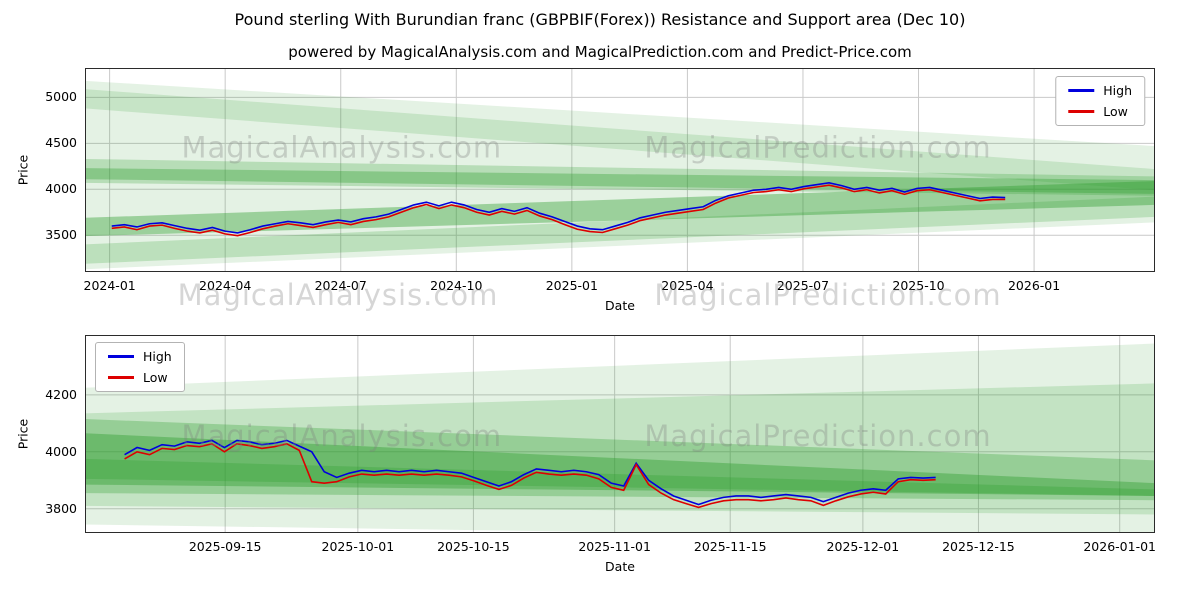 The width and height of the screenshot is (1200, 600). What do you see at coordinates (1120, 546) in the screenshot?
I see `x-tick-label: 2026-01-01` at bounding box center [1120, 546].